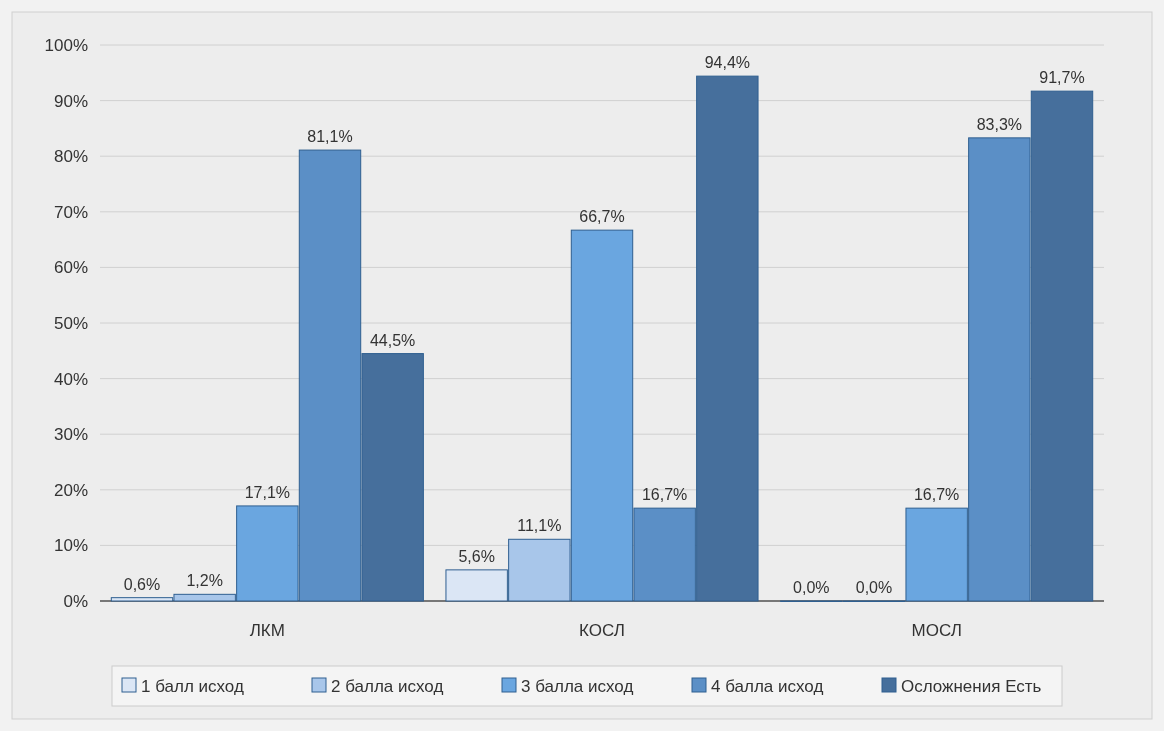 This screenshot has height=731, width=1164. Describe the element at coordinates (602, 217) in the screenshot. I see `data-label: 66,7%` at that location.